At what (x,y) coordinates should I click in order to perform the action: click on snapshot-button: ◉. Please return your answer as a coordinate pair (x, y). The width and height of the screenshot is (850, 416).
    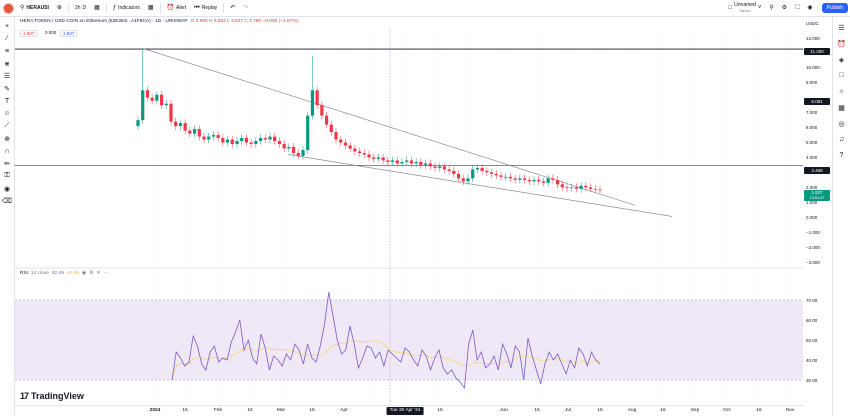
    Looking at the image, I should click on (809, 8).